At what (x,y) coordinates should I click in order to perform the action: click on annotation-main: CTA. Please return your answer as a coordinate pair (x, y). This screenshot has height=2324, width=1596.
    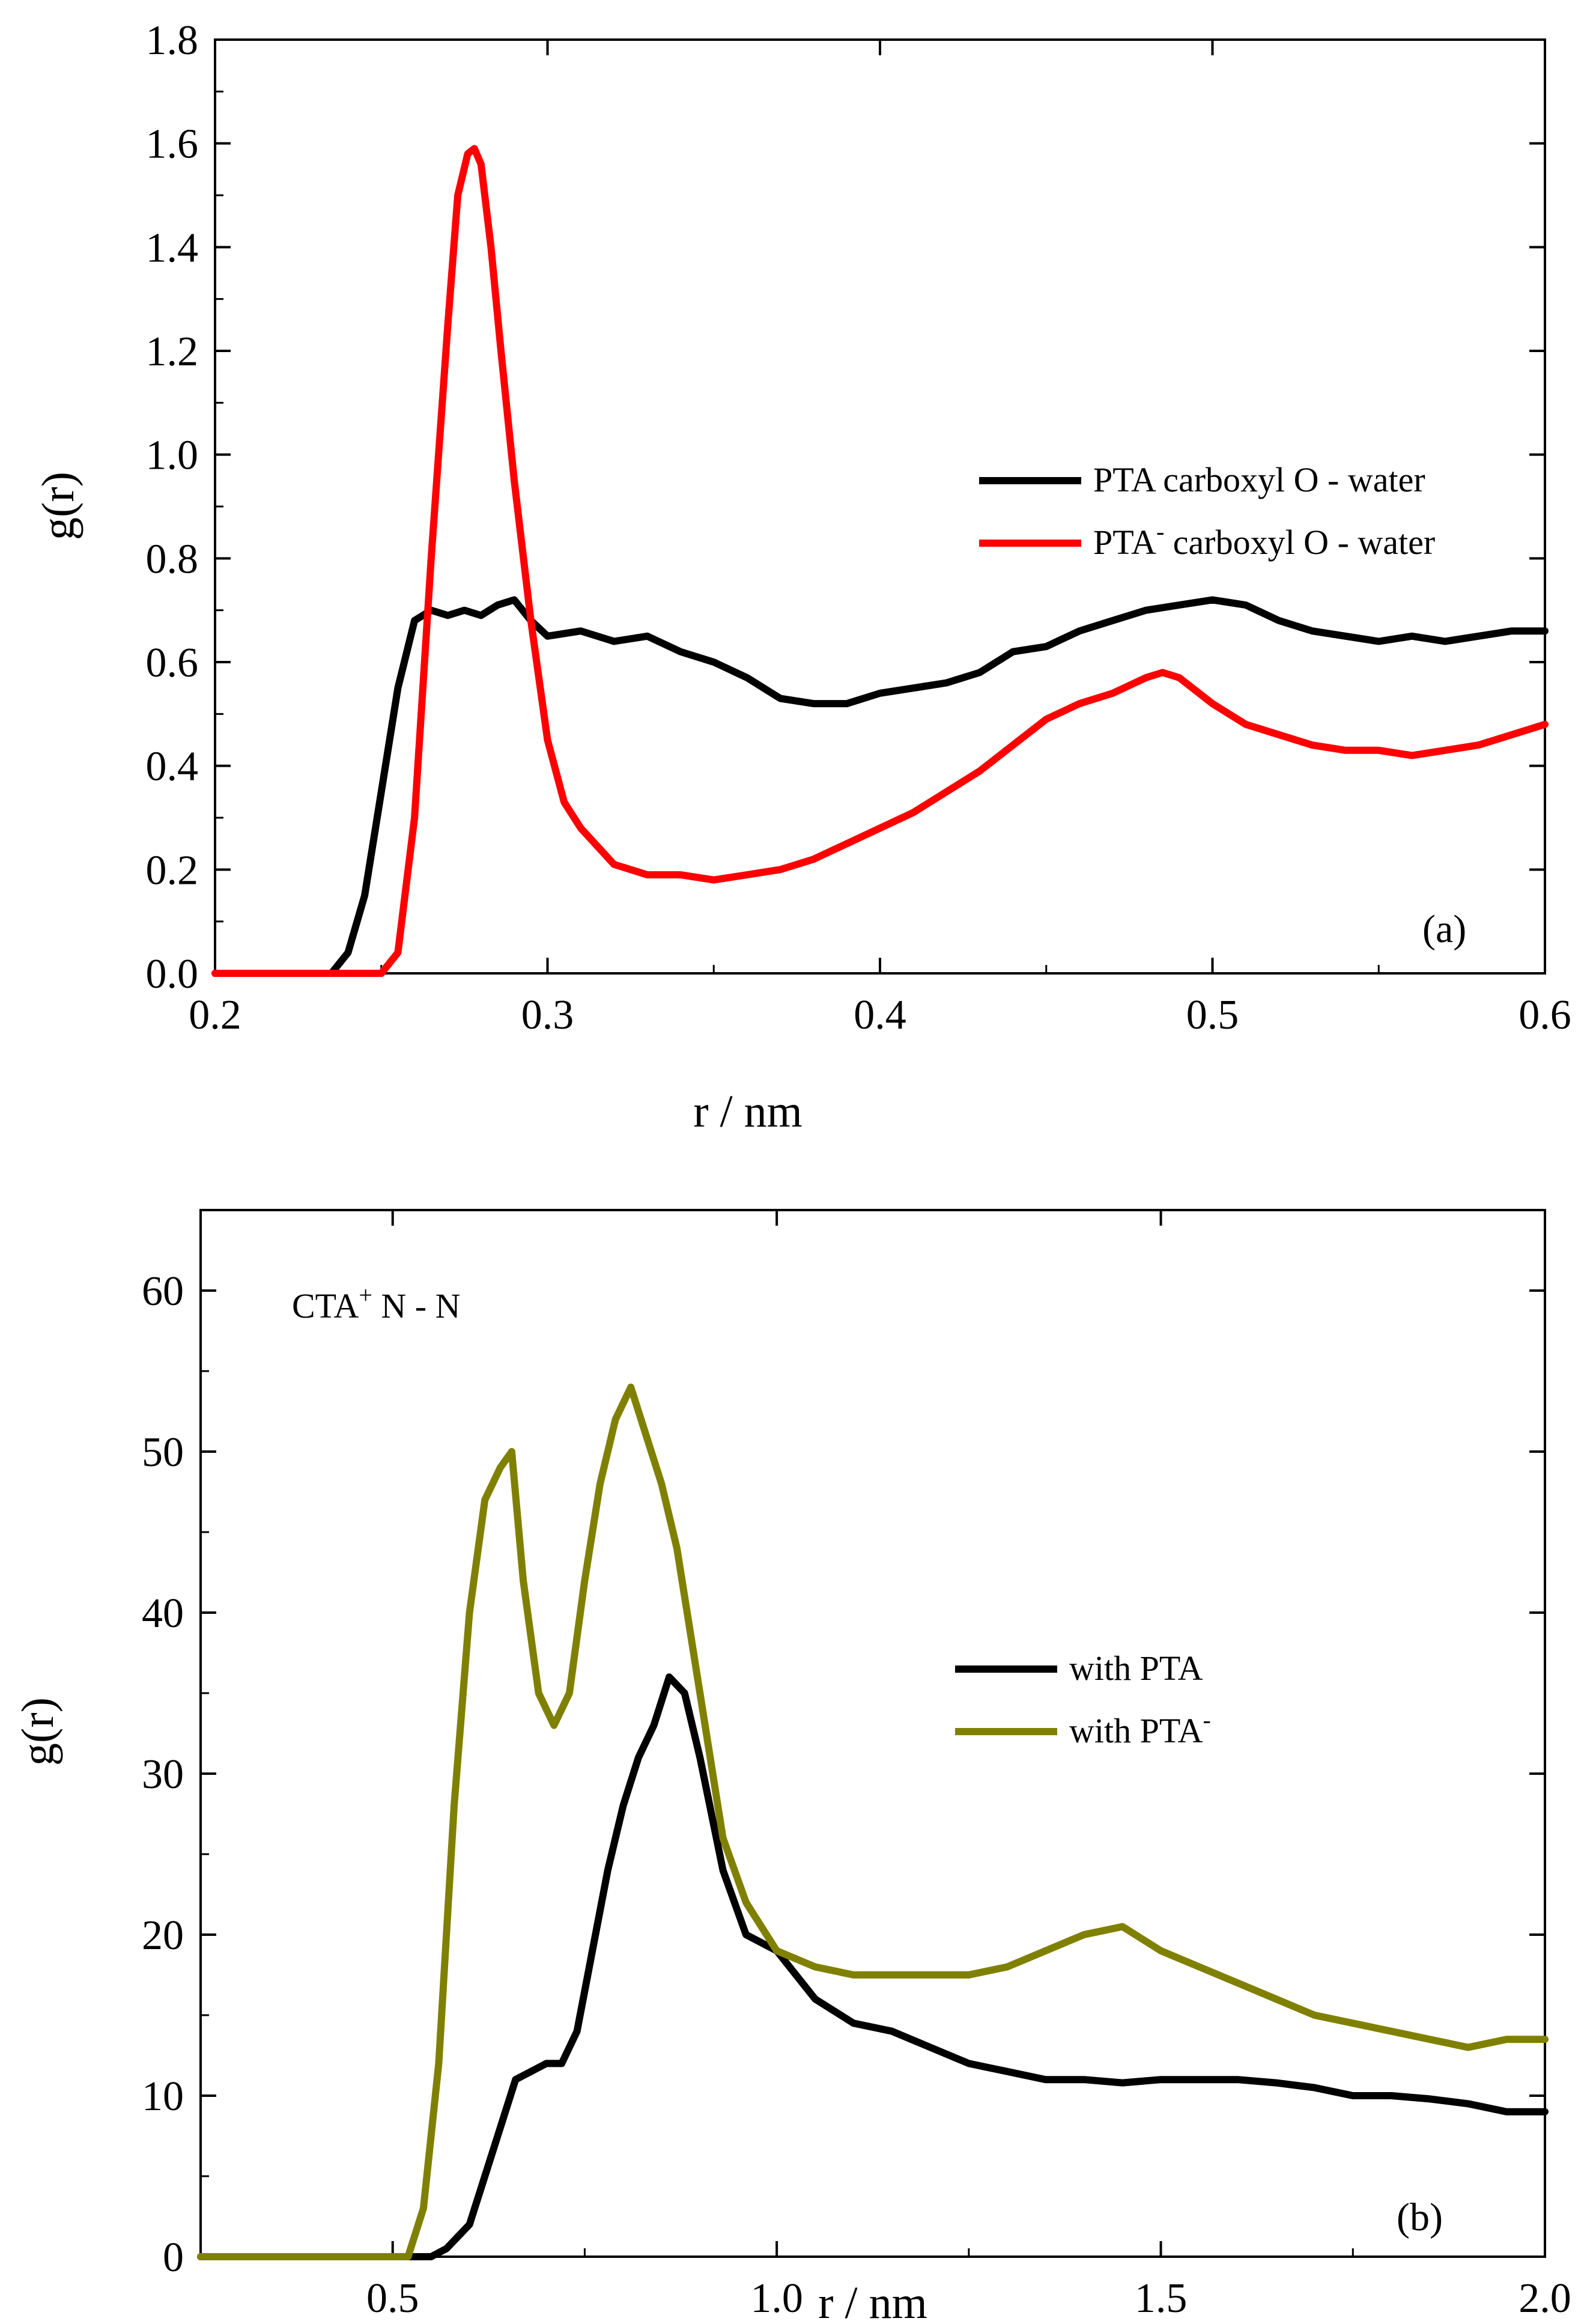
    Looking at the image, I should click on (325, 1306).